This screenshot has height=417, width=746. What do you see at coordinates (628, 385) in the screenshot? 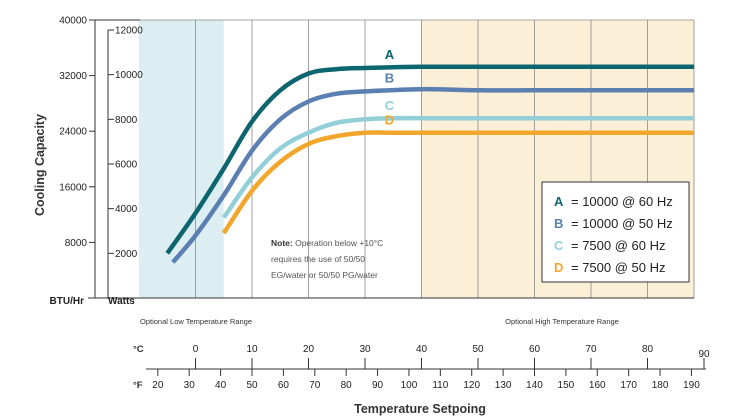
I see `fahrenheit-tick-label: 170` at bounding box center [628, 385].